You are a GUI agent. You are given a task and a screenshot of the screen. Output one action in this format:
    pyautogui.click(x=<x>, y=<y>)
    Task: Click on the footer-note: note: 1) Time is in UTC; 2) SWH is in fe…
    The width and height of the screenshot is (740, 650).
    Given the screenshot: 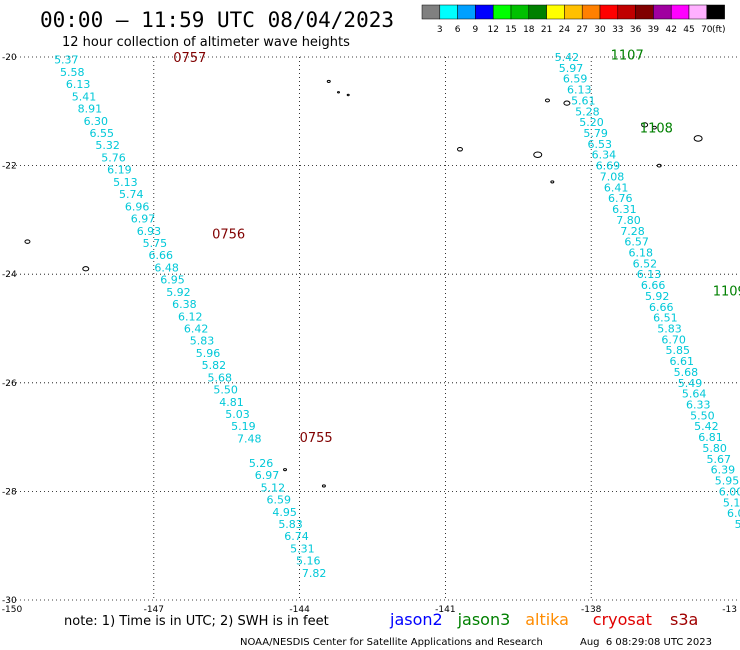 What is the action you would take?
    pyautogui.click(x=196, y=621)
    